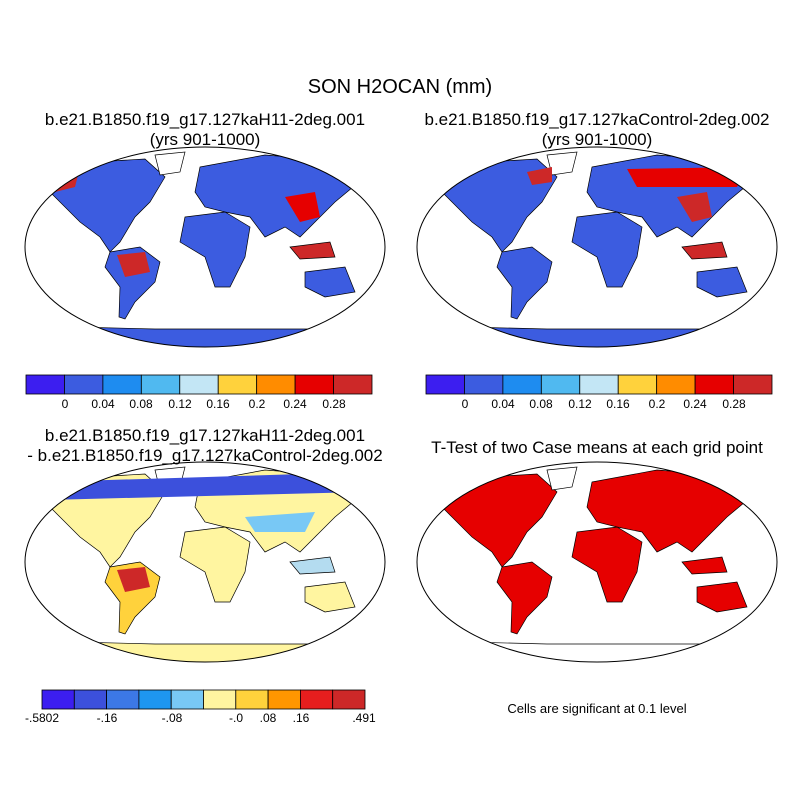 The width and height of the screenshot is (800, 805). Describe the element at coordinates (364, 718) in the screenshot. I see `colorbar-label: .491` at that location.